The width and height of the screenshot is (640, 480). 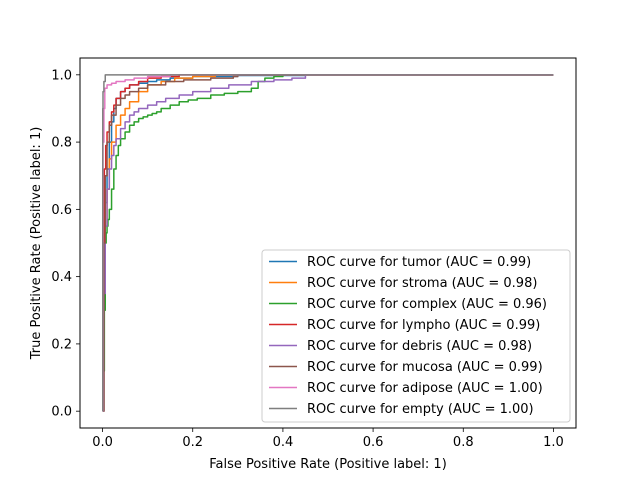 What do you see at coordinates (420, 409) in the screenshot?
I see `legend-label-7: ROC curve for empty (AUC = 1.00)` at bounding box center [420, 409].